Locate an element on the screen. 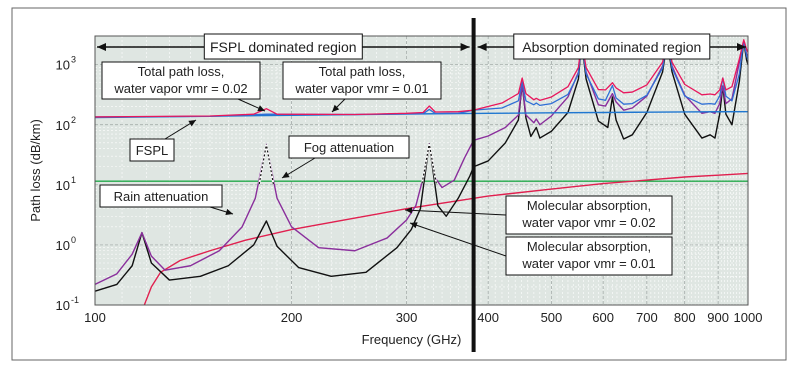 The height and width of the screenshot is (365, 788). y-tick-label: 10 0 is located at coordinates (66, 244).